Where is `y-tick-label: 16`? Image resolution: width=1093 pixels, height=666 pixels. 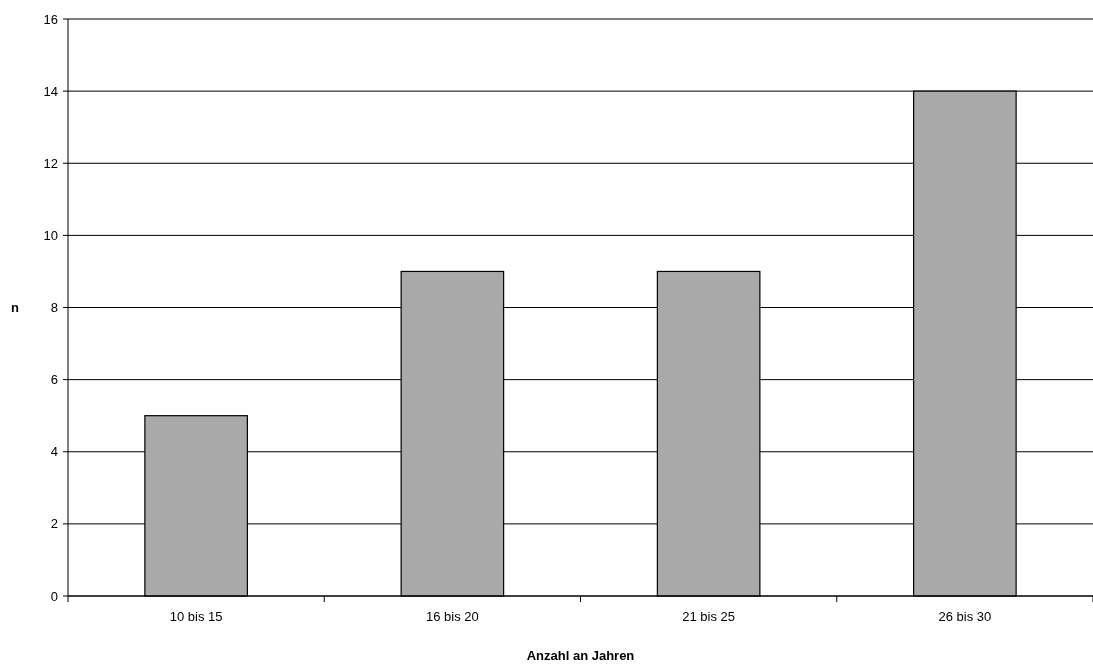
y-tick-label: 16 is located at coordinates (50, 19).